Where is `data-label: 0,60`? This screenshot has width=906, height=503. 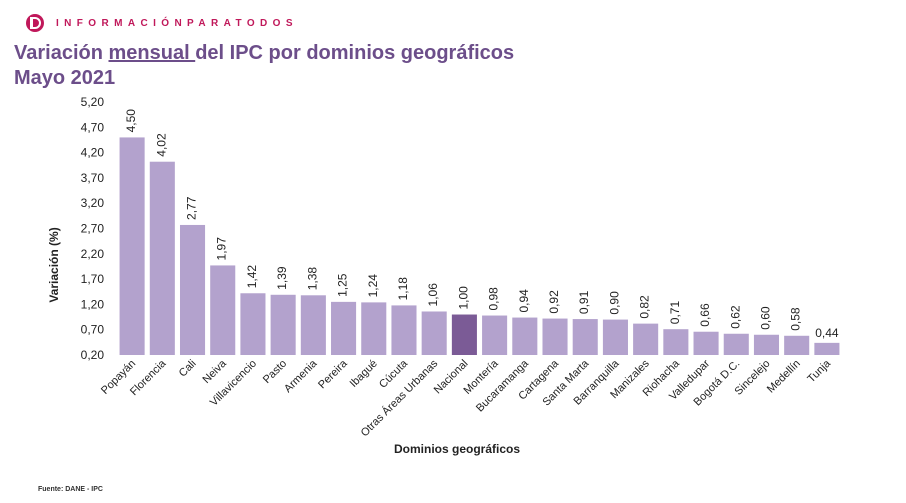
data-label: 0,60 is located at coordinates (765, 318).